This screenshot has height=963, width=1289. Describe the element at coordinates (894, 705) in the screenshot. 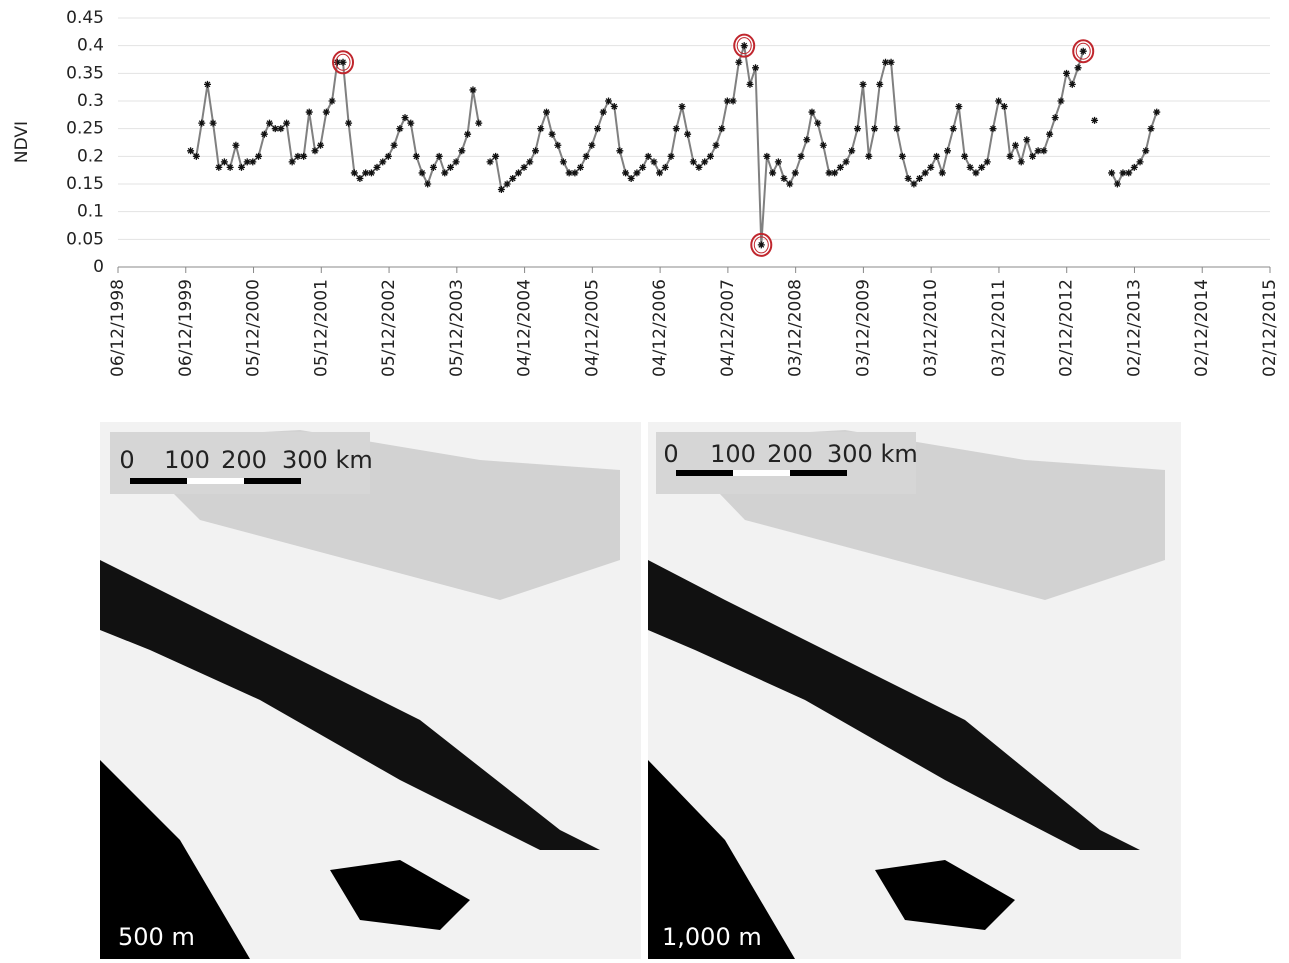

I see `mountains` at that location.